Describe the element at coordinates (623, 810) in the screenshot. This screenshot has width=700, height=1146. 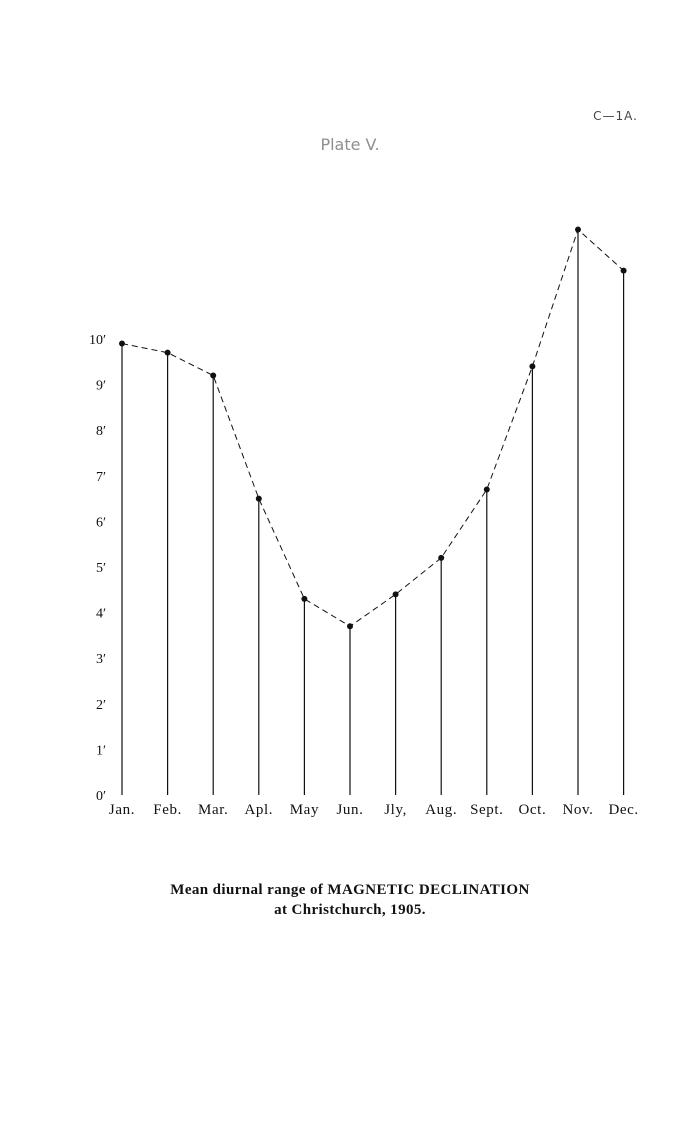
I see `x-tick-label: Dec.` at that location.